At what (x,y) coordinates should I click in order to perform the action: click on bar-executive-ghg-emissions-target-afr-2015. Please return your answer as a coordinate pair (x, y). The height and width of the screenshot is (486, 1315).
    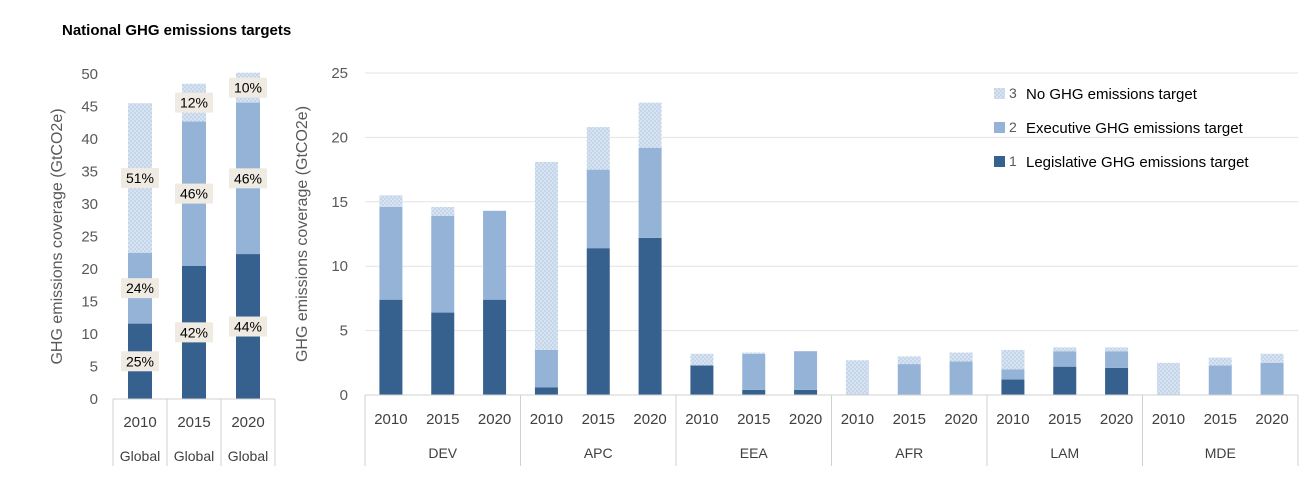
    Looking at the image, I should click on (909, 379).